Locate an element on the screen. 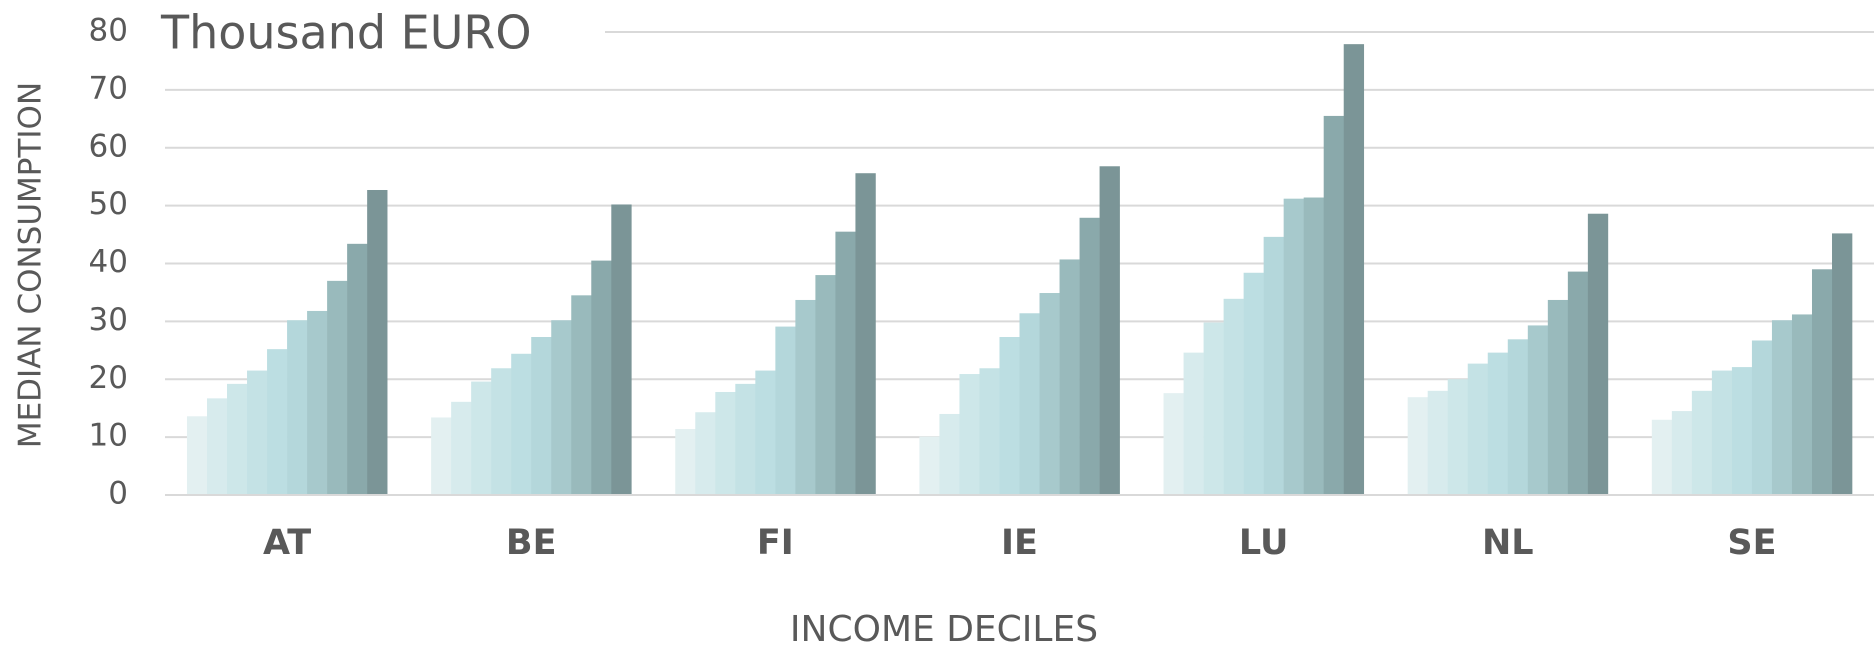  y-axis-title: MEDIAN CONSUMPTION is located at coordinates (31, 265).